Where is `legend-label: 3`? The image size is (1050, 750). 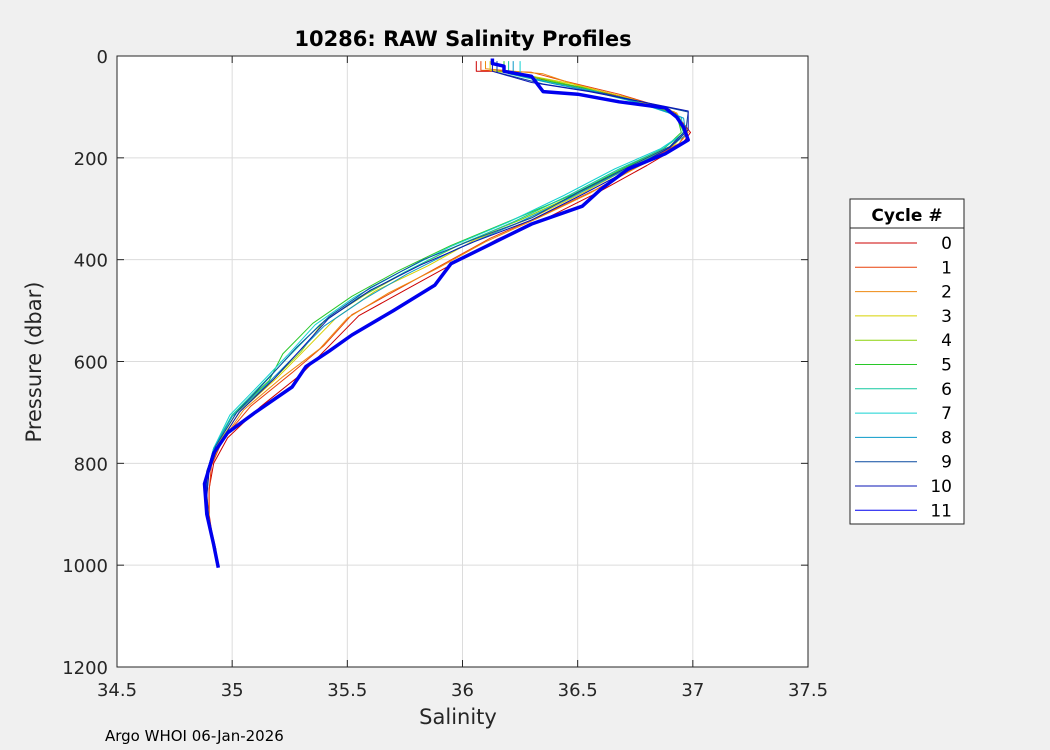
legend-label: 3 is located at coordinates (946, 317).